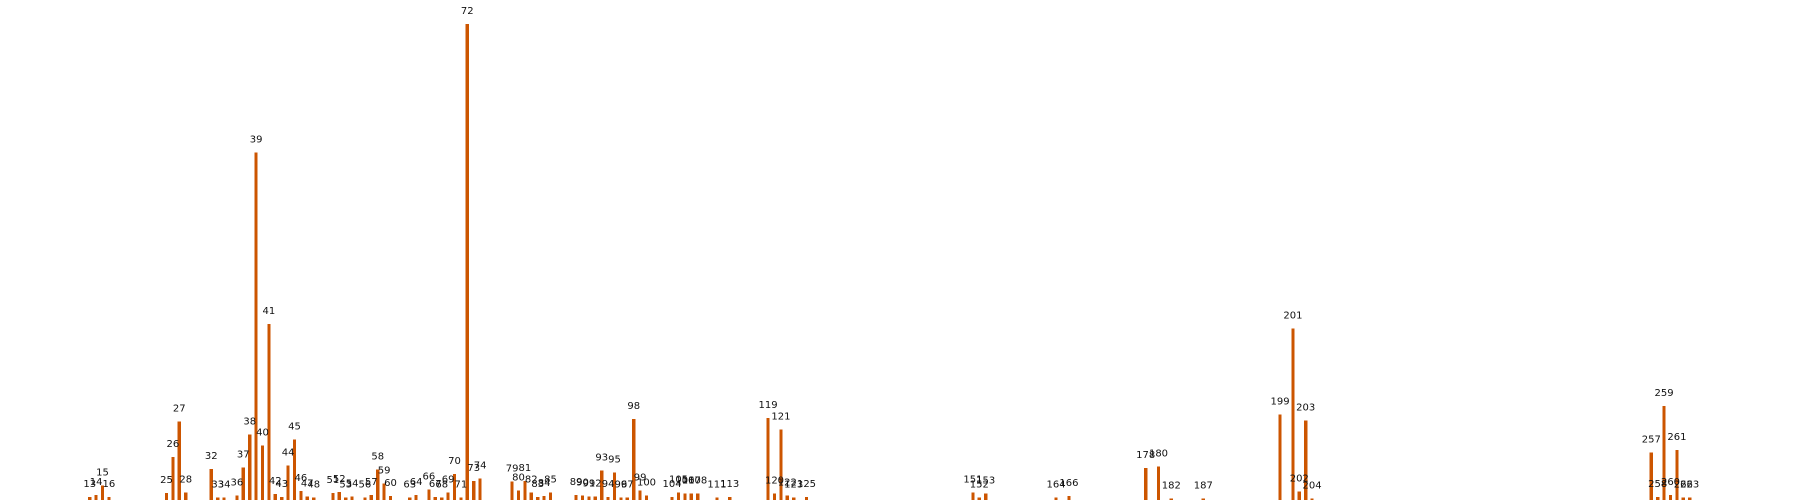  I want to click on bar-label-13: 13, so click(89, 484).